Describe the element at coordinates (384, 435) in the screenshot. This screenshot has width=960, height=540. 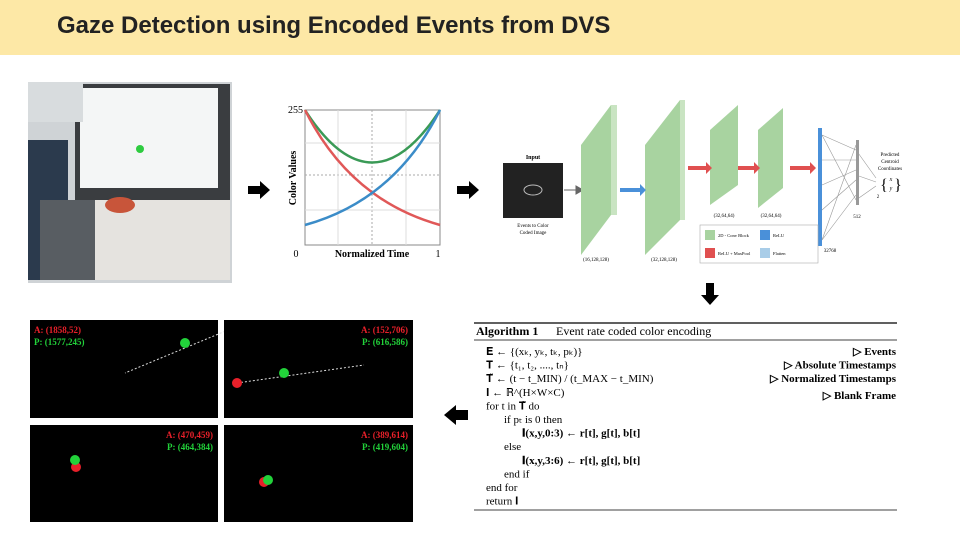
I see `actual-label: A: (389,614)` at that location.